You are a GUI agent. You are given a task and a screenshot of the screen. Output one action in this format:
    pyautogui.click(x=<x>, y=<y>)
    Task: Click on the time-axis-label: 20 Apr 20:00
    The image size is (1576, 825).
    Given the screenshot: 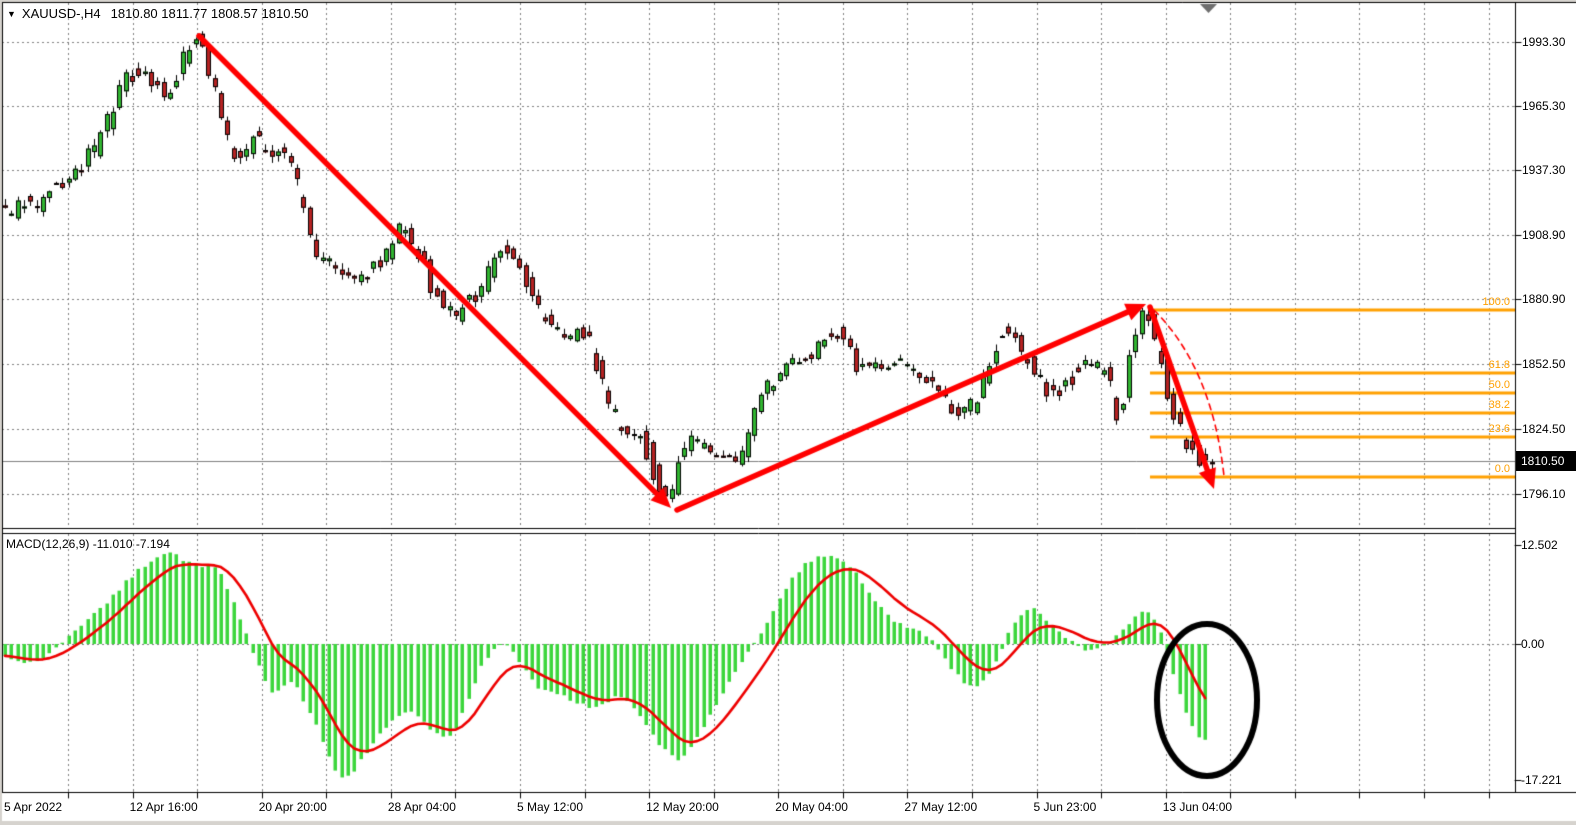 What is the action you would take?
    pyautogui.click(x=292, y=807)
    